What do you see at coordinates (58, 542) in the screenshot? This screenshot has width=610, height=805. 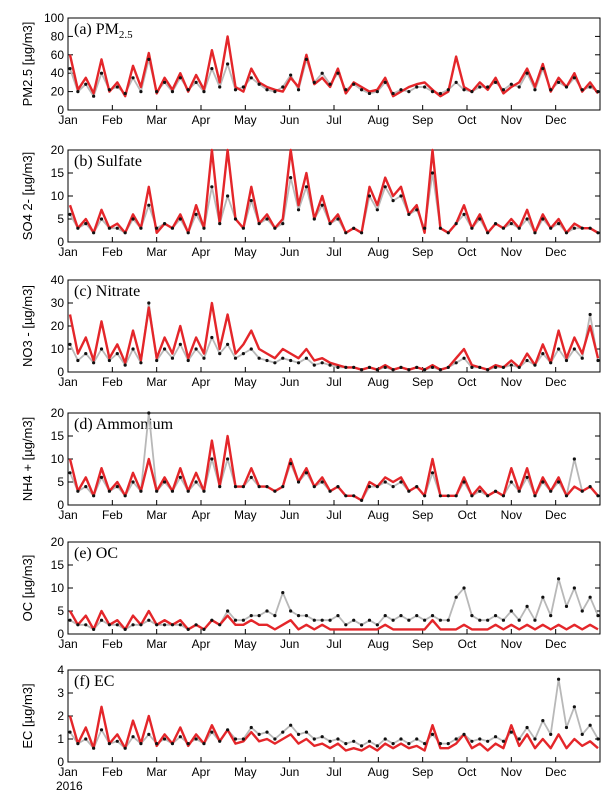 I see `y-tick-label: 20` at bounding box center [58, 542].